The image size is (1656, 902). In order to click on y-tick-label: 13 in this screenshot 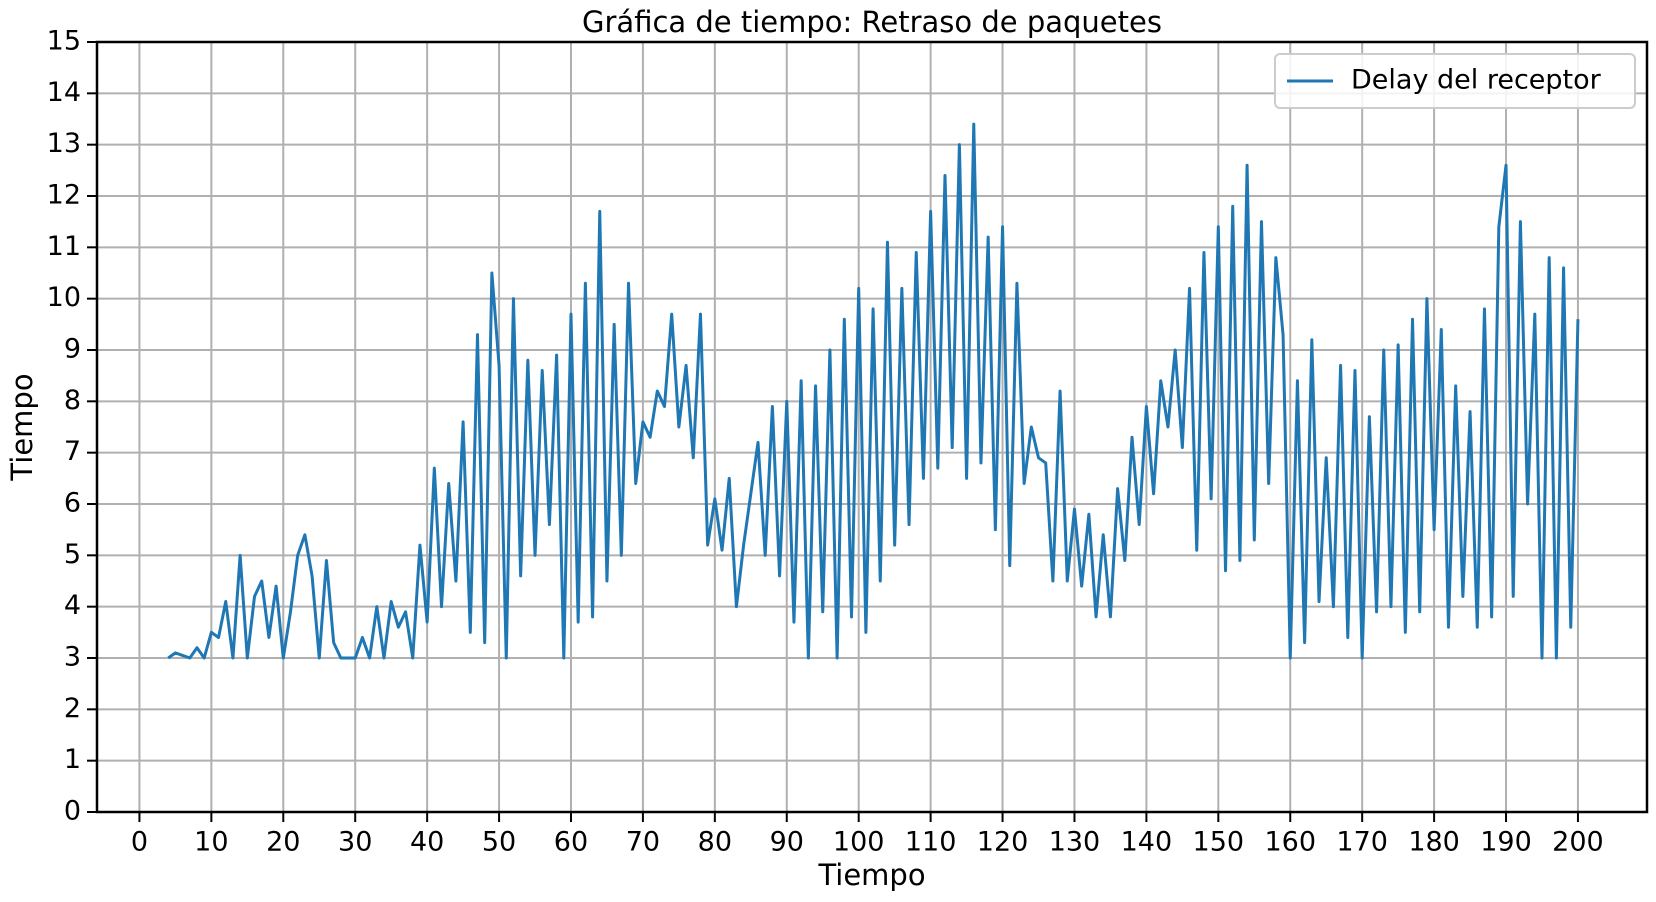, I will do `click(64, 143)`.